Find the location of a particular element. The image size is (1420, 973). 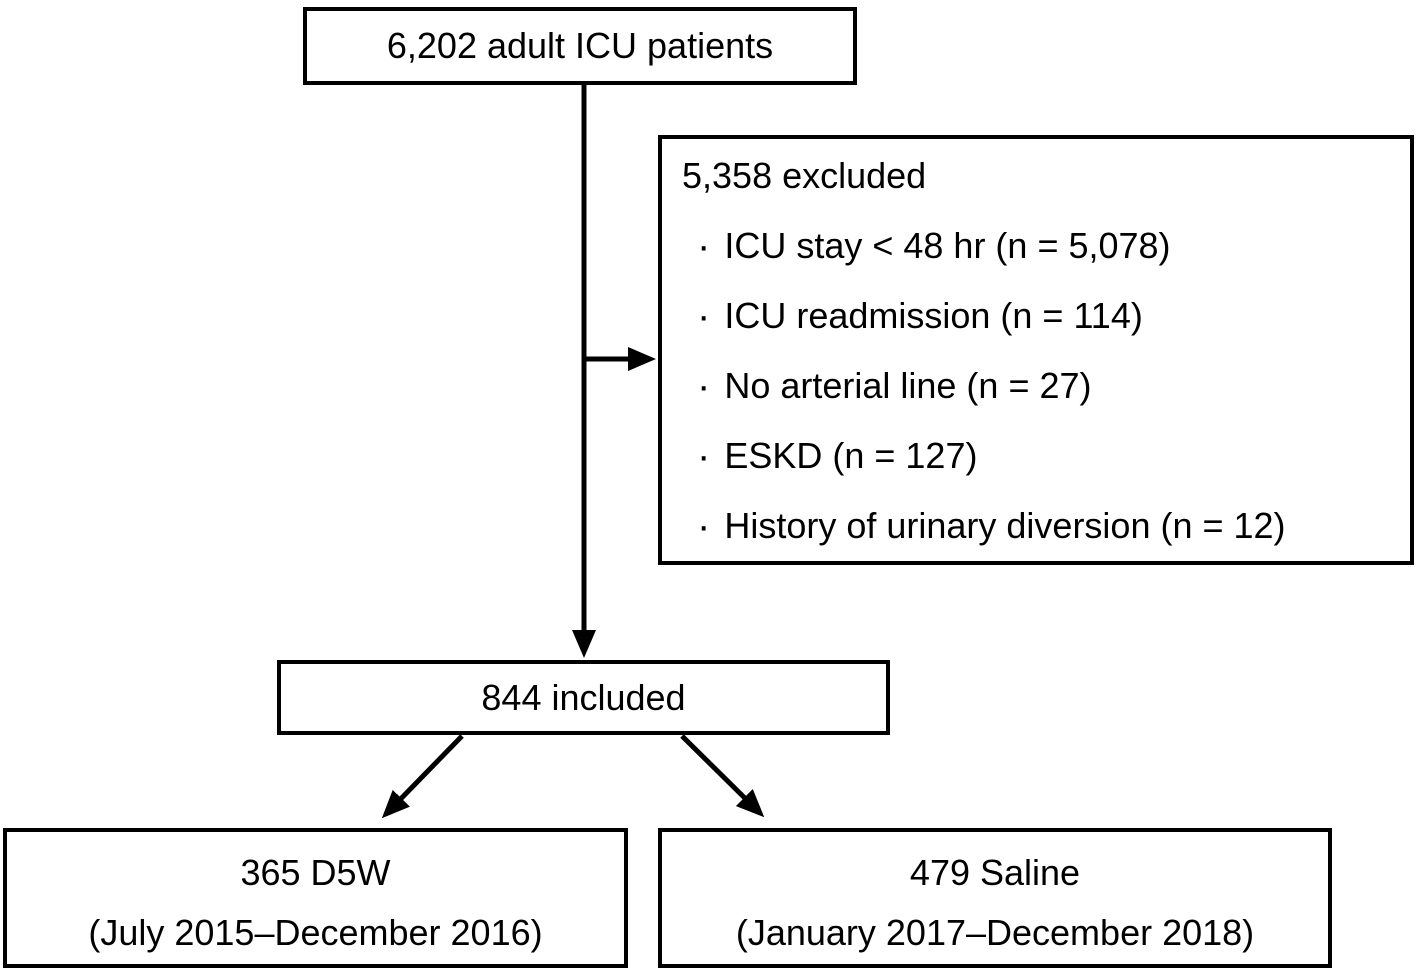

d5w-count-label: 365 D5W is located at coordinates (315, 872).